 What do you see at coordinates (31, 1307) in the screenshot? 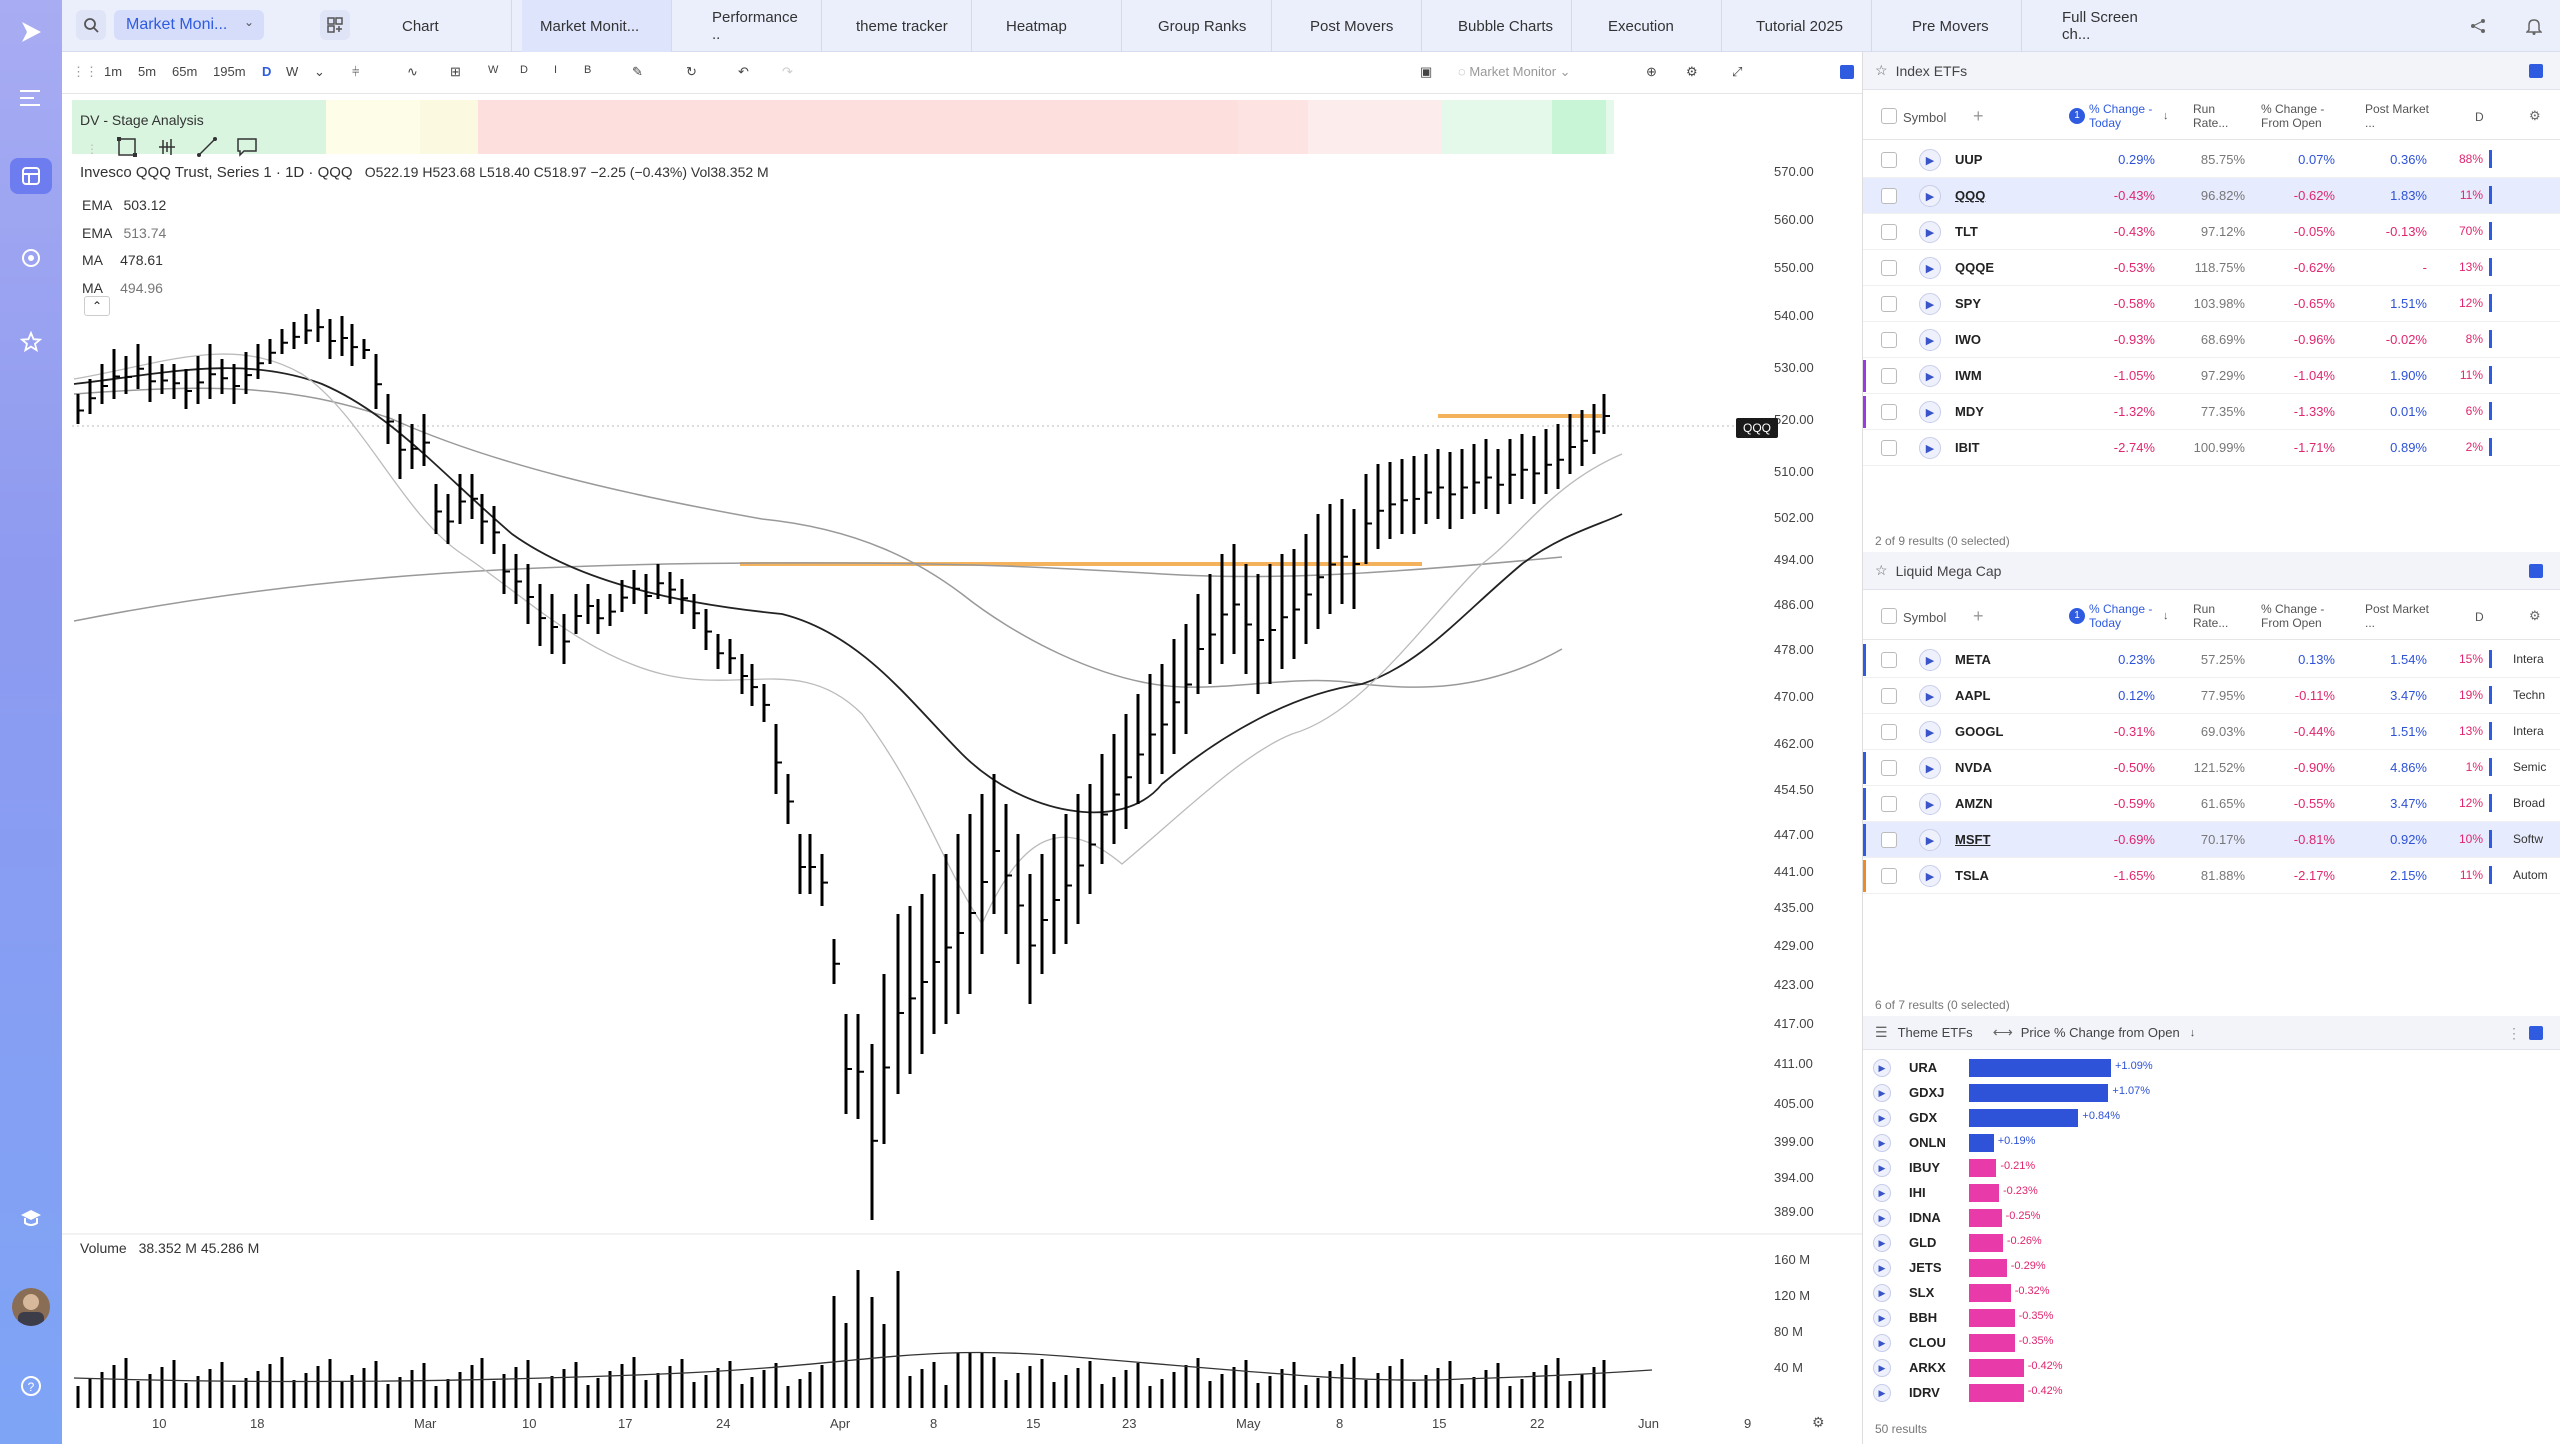
I see `avatar` at bounding box center [31, 1307].